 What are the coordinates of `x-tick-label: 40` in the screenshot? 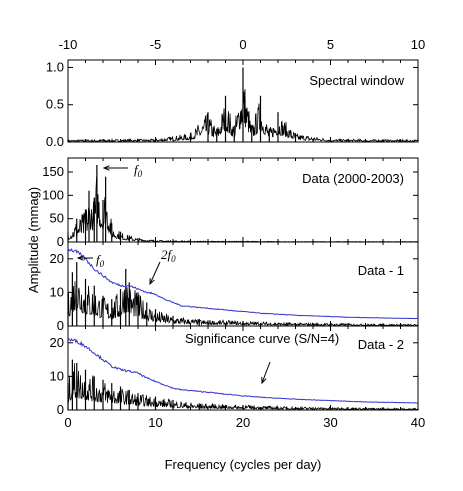 It's located at (418, 422).